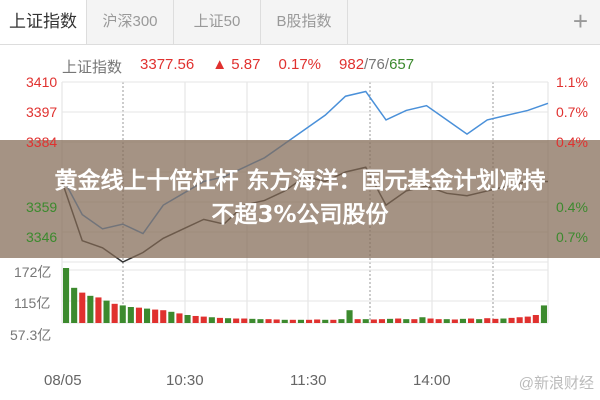 The image size is (600, 400). I want to click on headline-line2: 不超3%公司股份, so click(300, 215).